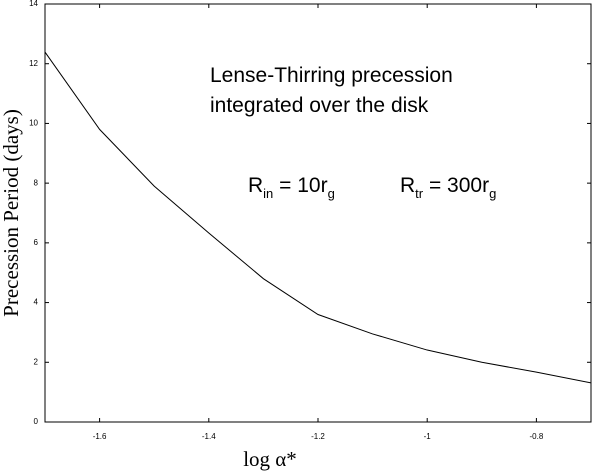  What do you see at coordinates (36, 182) in the screenshot?
I see `y-tick-label: 8` at bounding box center [36, 182].